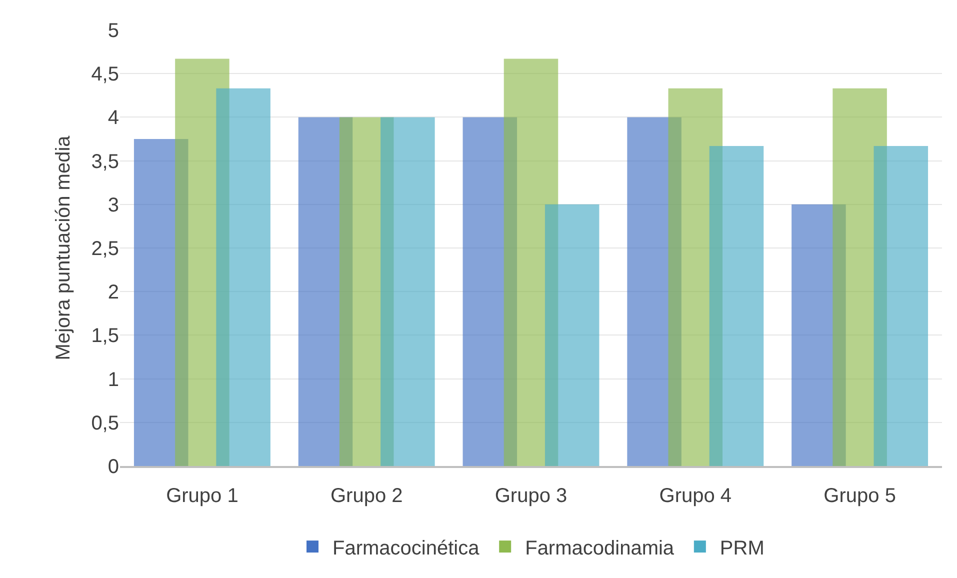 The width and height of the screenshot is (957, 578). Describe the element at coordinates (63, 247) in the screenshot. I see `y-axis-title: Mejora puntuación media` at that location.